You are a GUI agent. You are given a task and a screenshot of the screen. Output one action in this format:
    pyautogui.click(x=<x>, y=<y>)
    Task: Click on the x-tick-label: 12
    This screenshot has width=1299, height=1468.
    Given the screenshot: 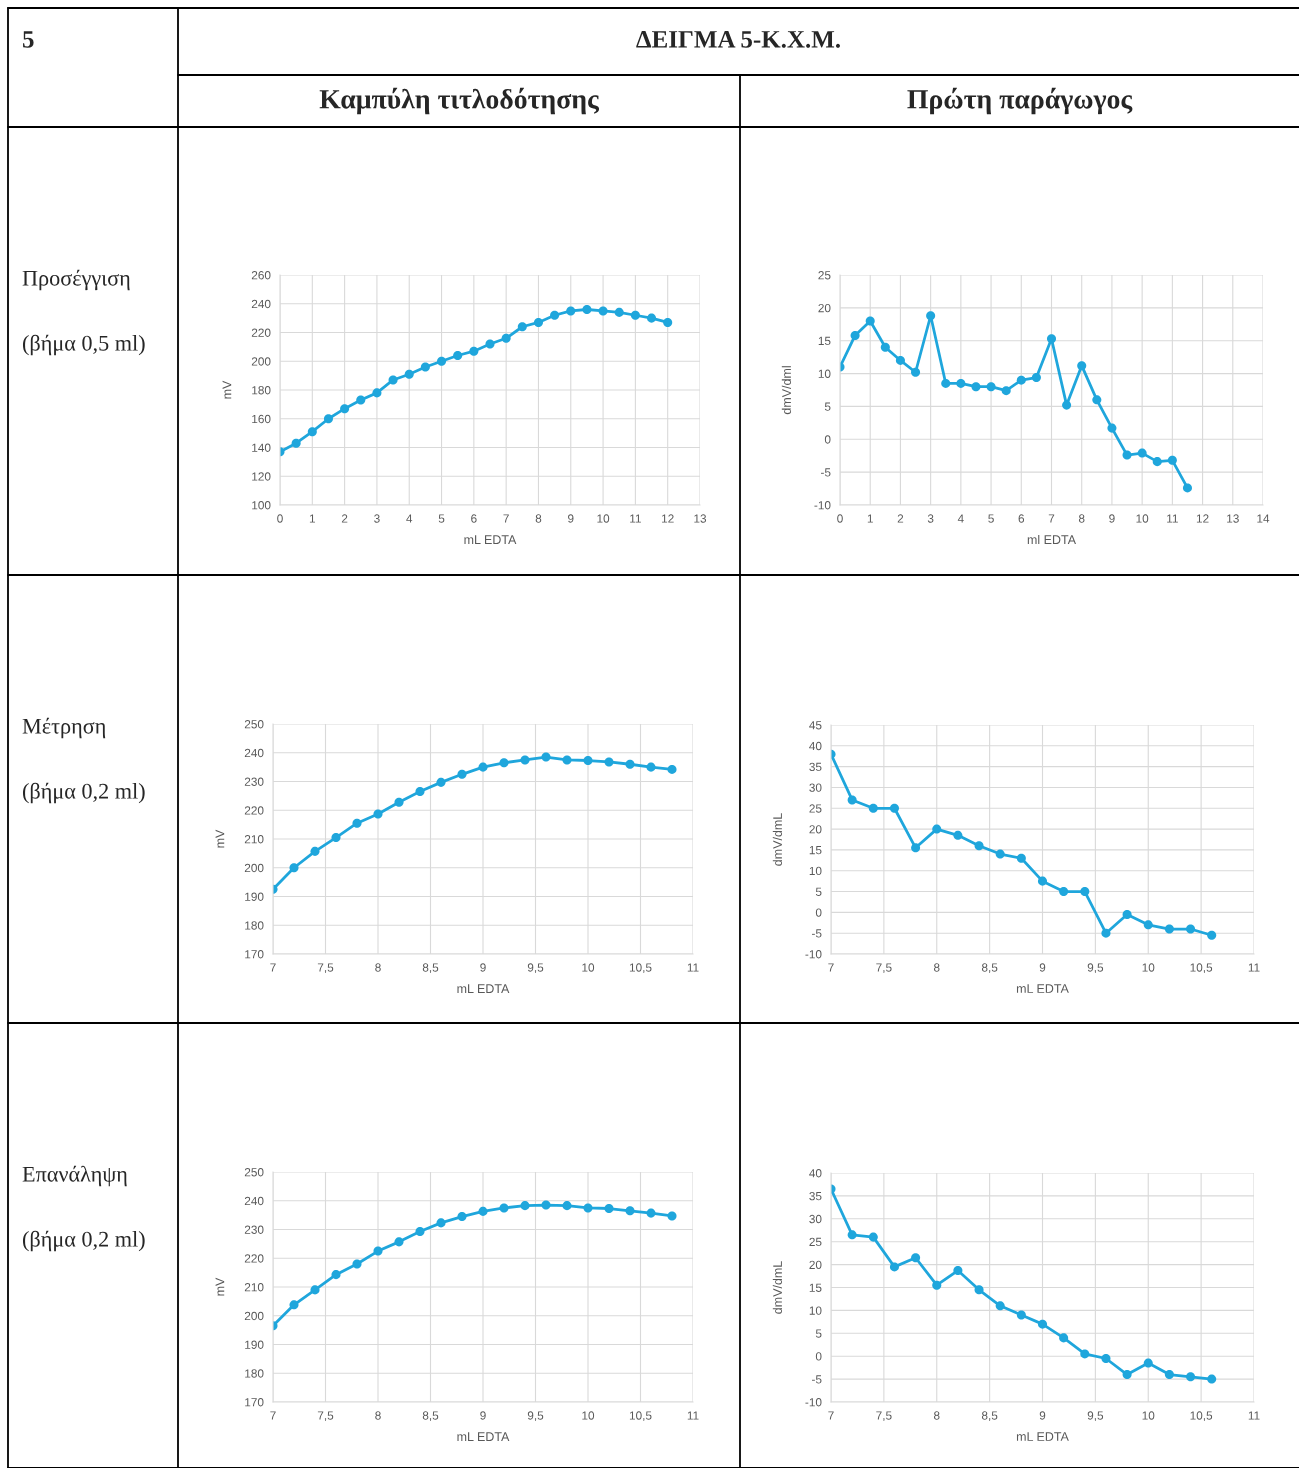 What is the action you would take?
    pyautogui.click(x=1202, y=518)
    